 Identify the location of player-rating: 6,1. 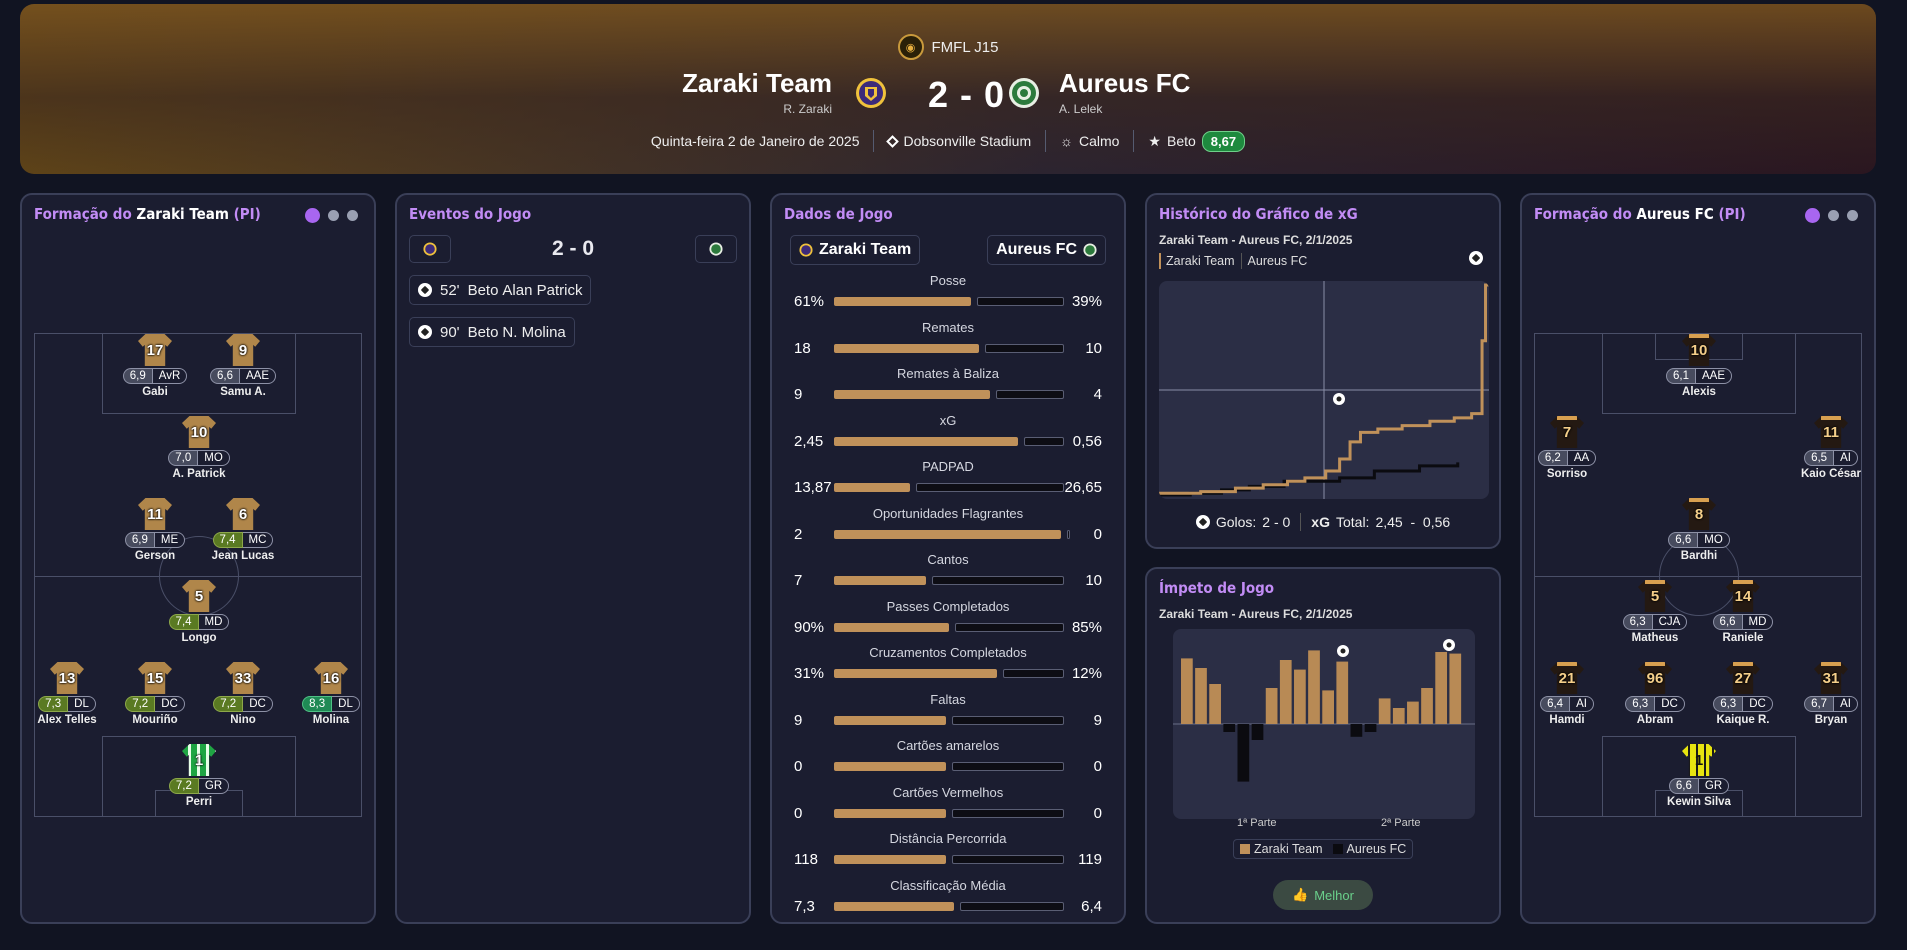
(1680, 376).